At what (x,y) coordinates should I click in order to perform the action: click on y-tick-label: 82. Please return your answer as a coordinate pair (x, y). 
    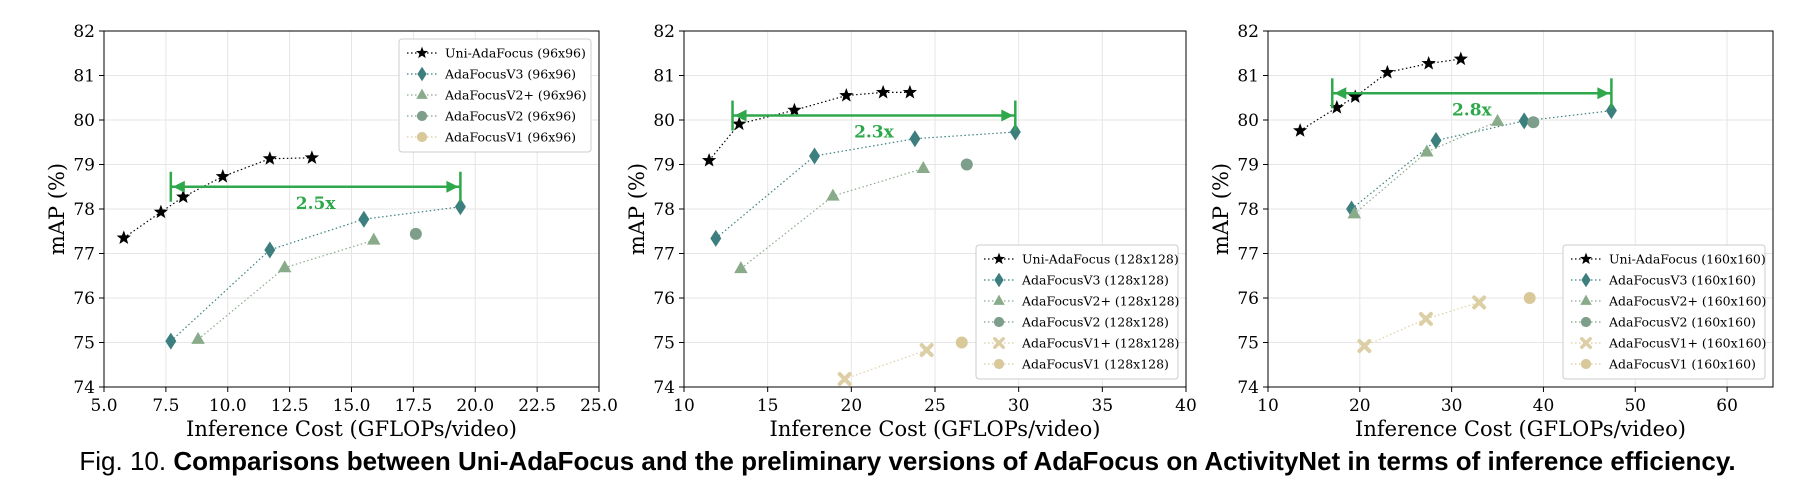
    Looking at the image, I should click on (1248, 32).